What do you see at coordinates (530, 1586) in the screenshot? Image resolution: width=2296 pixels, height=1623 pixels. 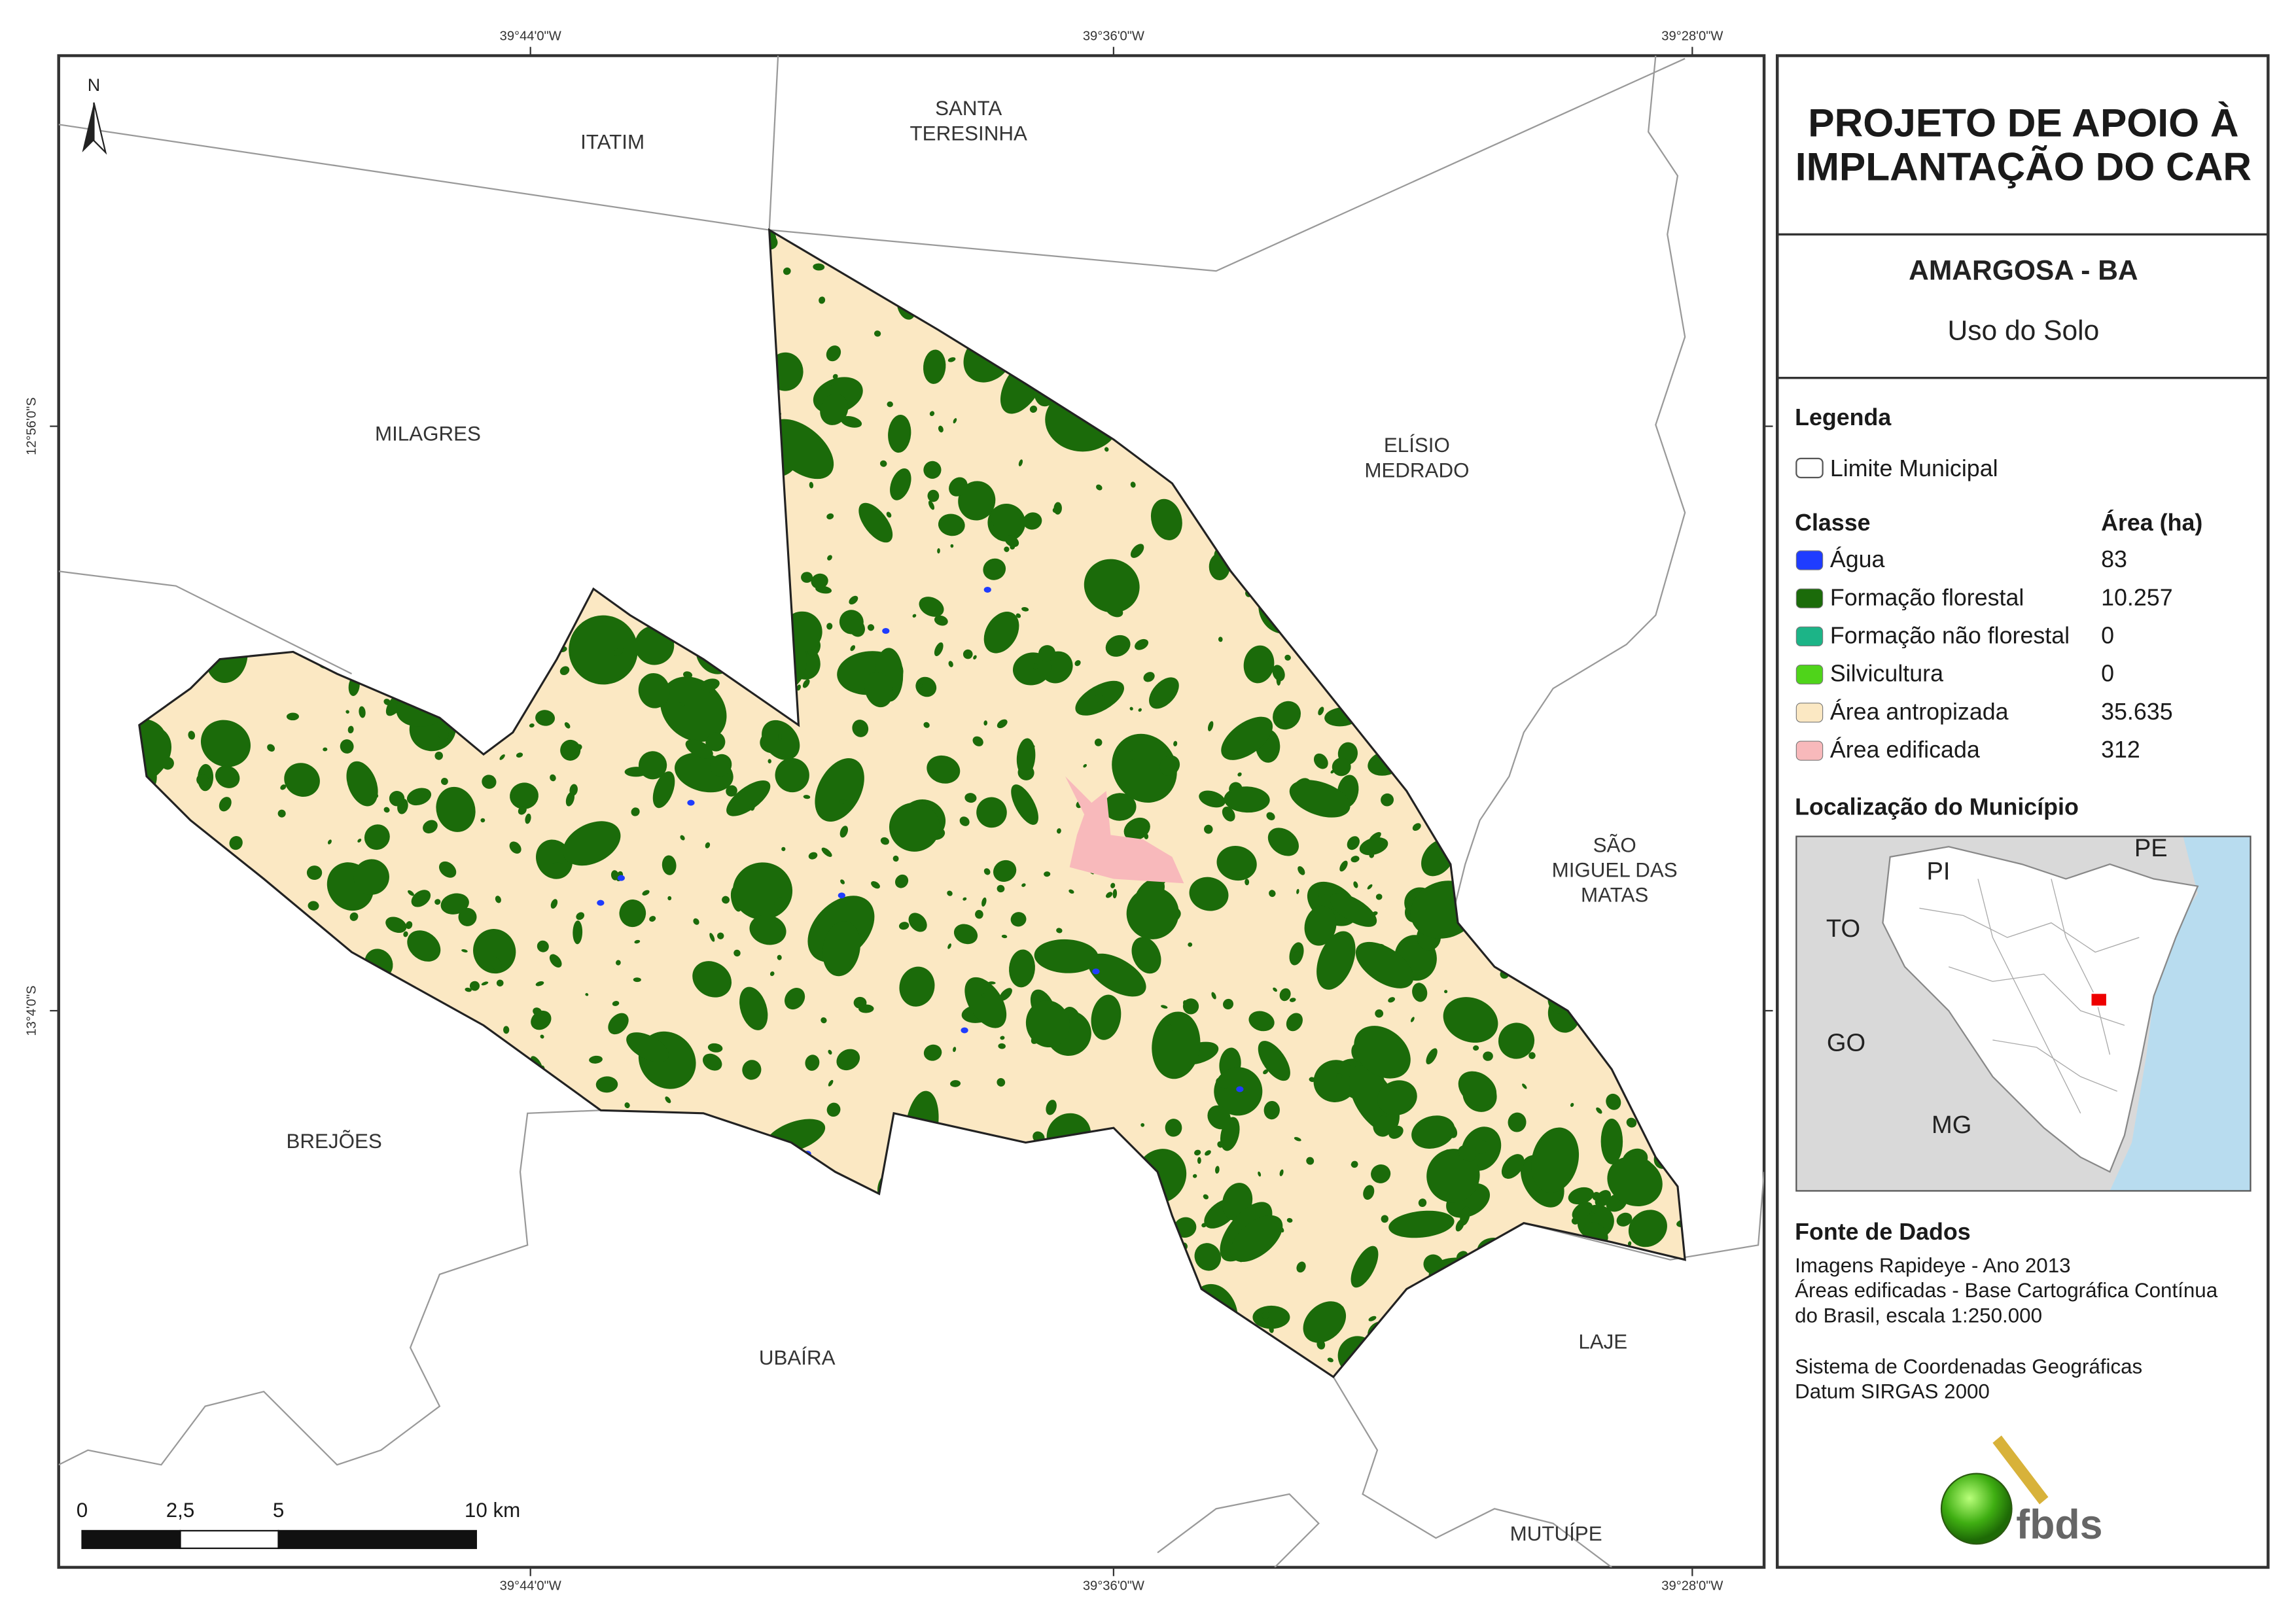 I see `coord-label: 39°44'0"W` at bounding box center [530, 1586].